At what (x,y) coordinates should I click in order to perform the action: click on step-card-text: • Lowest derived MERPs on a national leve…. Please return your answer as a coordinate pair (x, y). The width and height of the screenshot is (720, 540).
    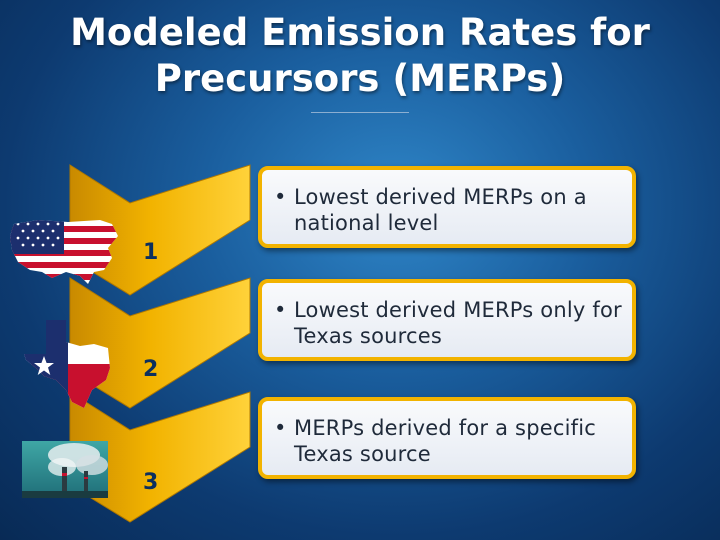
    Looking at the image, I should click on (449, 210).